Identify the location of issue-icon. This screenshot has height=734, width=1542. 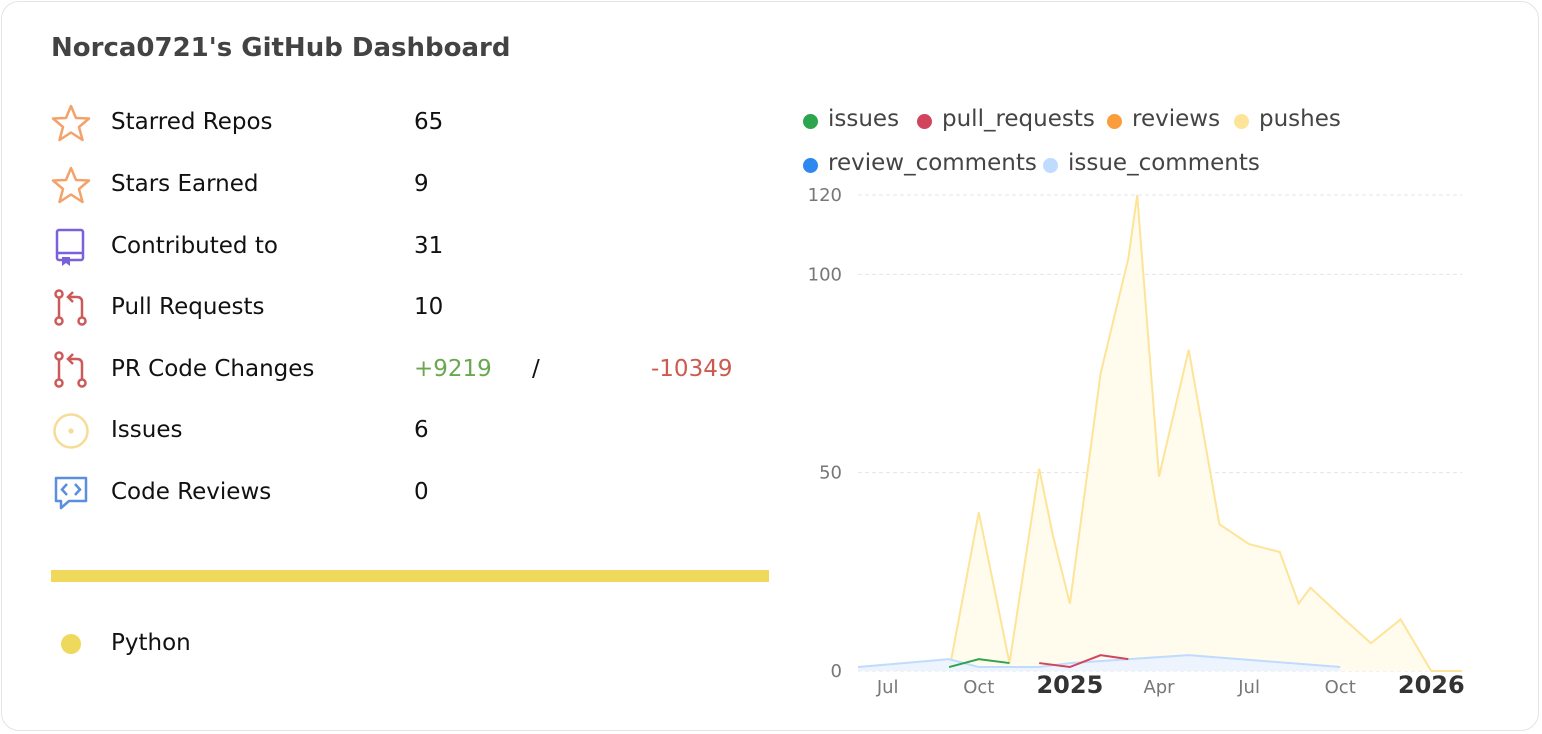
(71, 431).